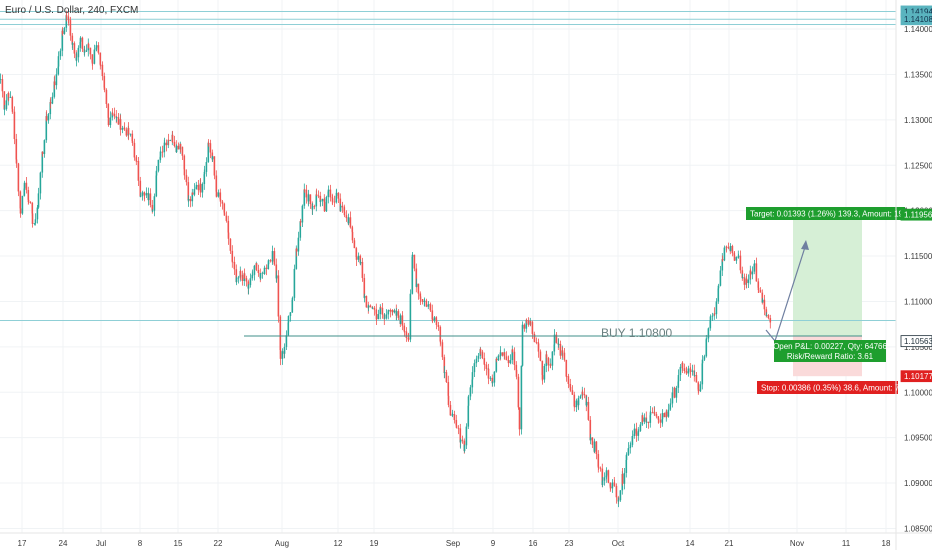 Image resolution: width=932 pixels, height=550 pixels. Describe the element at coordinates (916, 214) in the screenshot. I see `price-tag: 1.11956` at that location.